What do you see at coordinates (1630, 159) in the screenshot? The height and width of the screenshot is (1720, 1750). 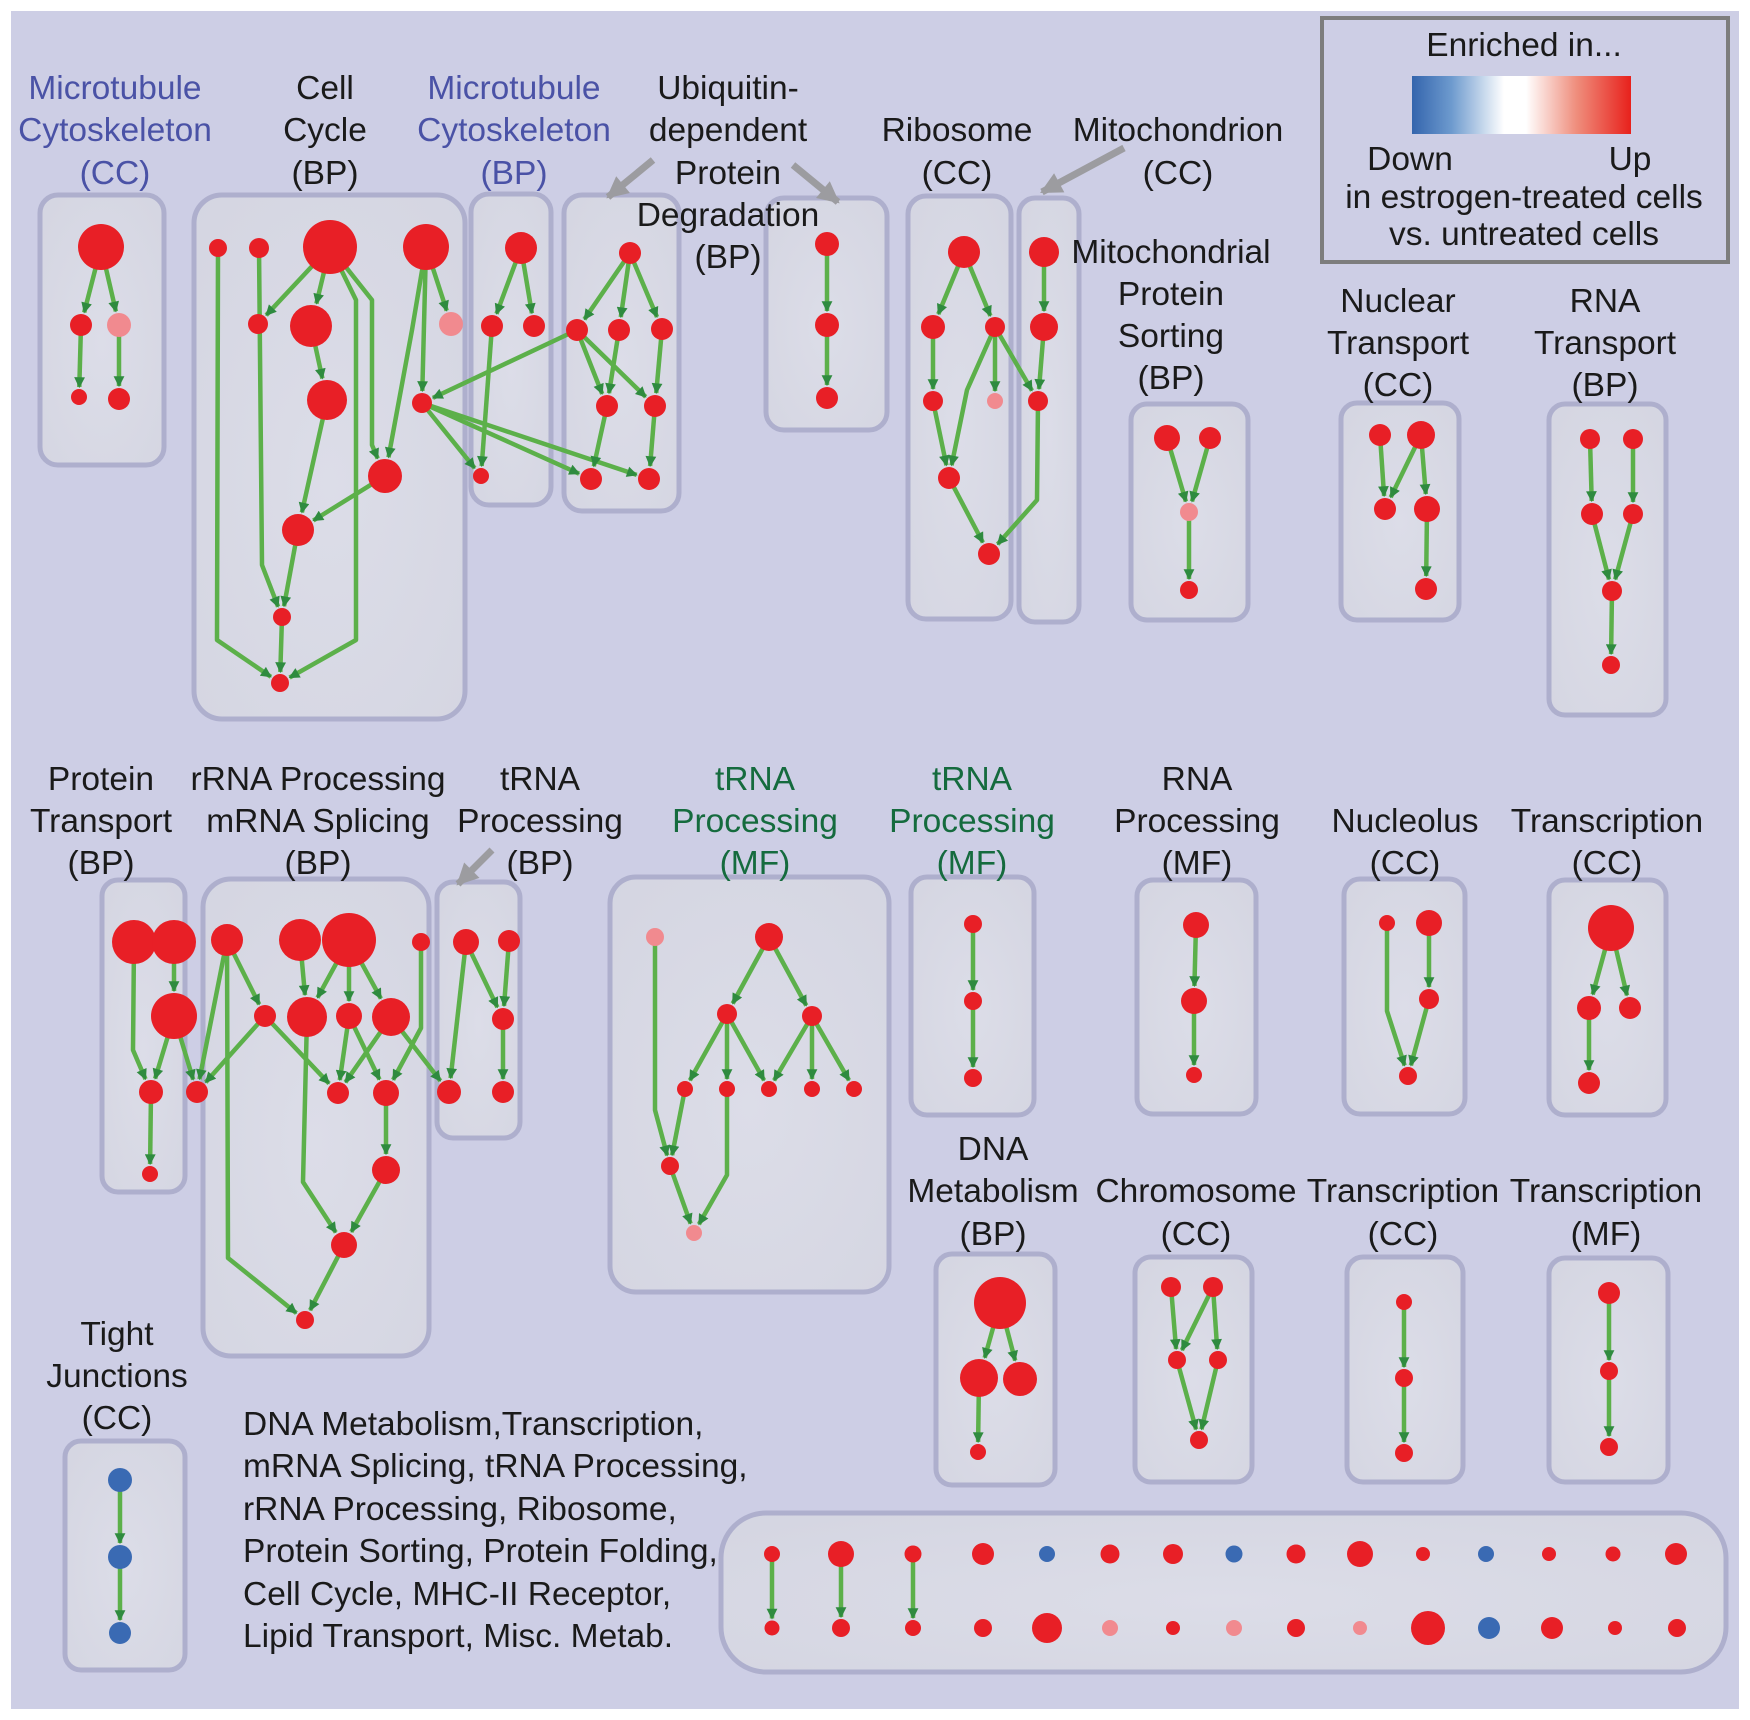 I see `svg-text: Up` at bounding box center [1630, 159].